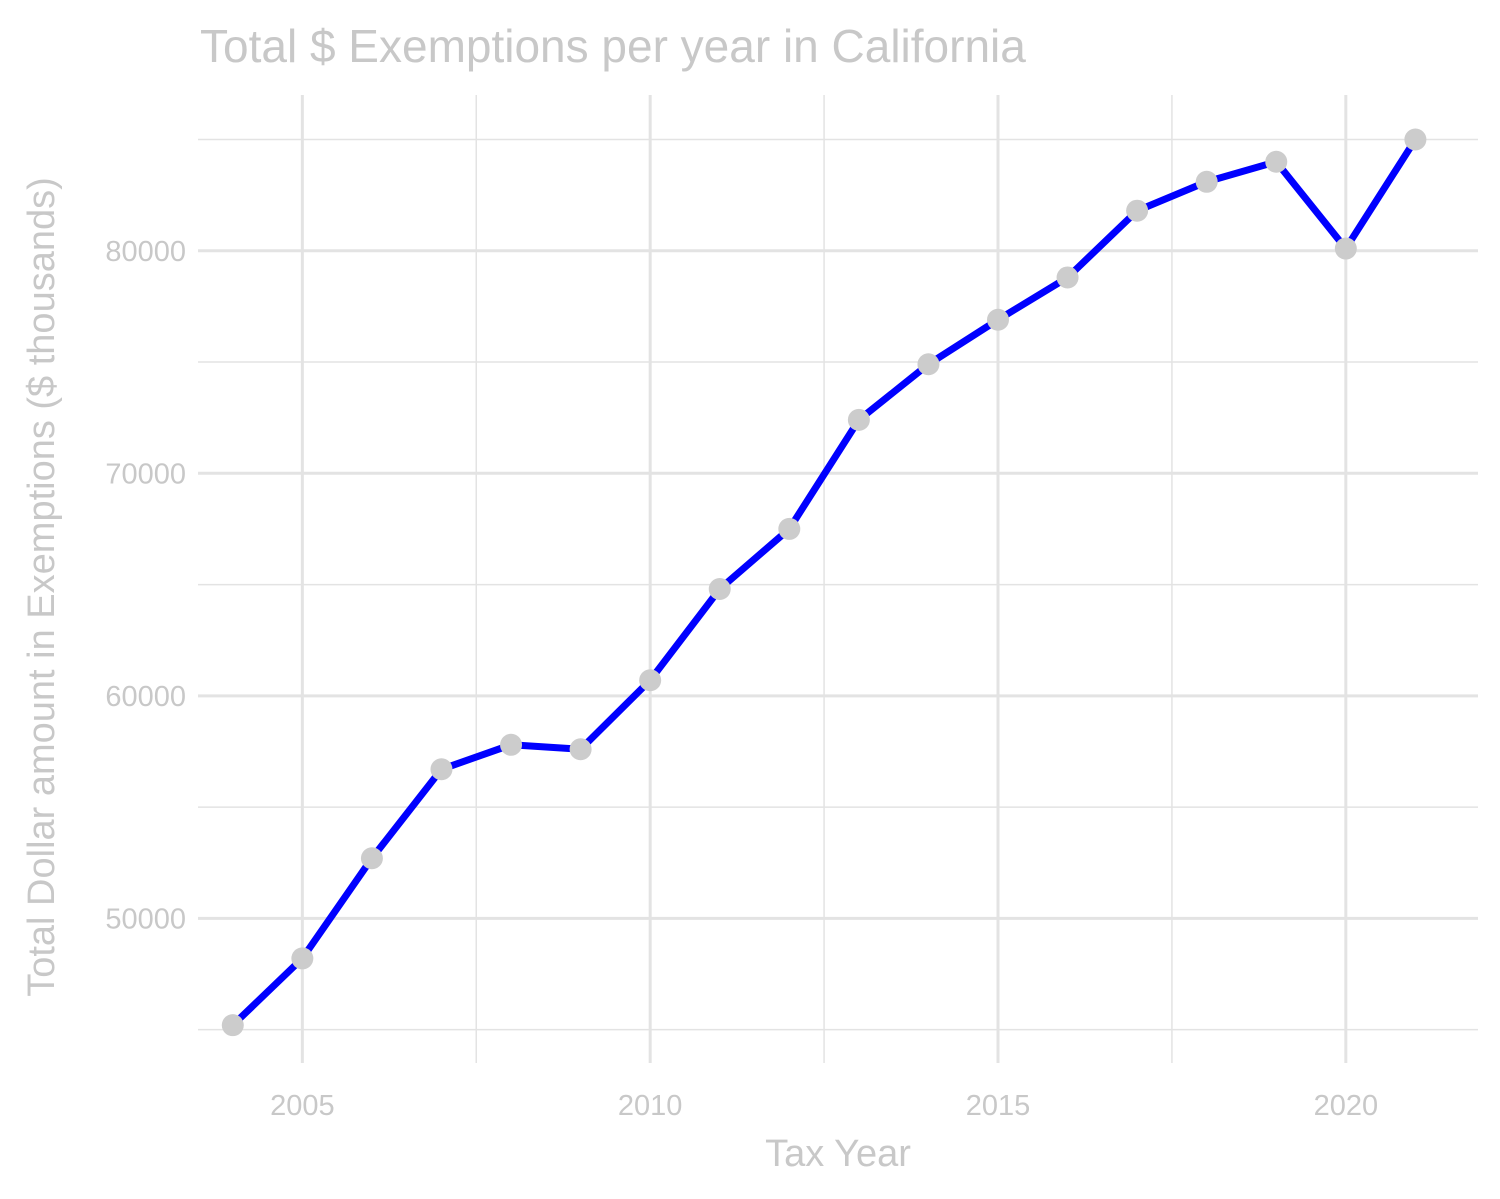 Image resolution: width=1500 pixels, height=1199 pixels. I want to click on y-tick-label: 60000, so click(145, 697).